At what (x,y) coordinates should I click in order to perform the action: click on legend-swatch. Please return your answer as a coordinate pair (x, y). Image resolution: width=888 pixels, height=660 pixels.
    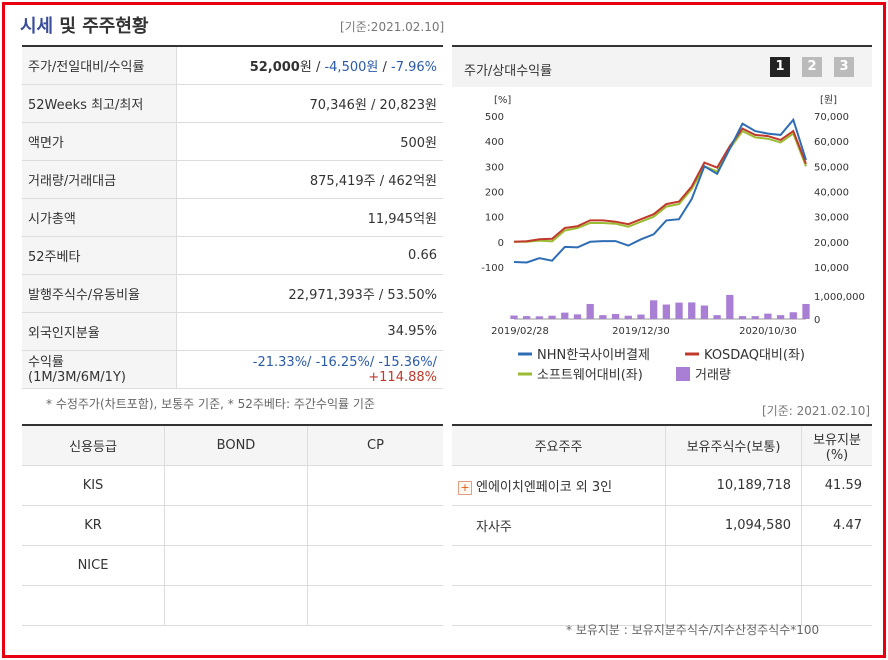
    Looking at the image, I should click on (683, 374).